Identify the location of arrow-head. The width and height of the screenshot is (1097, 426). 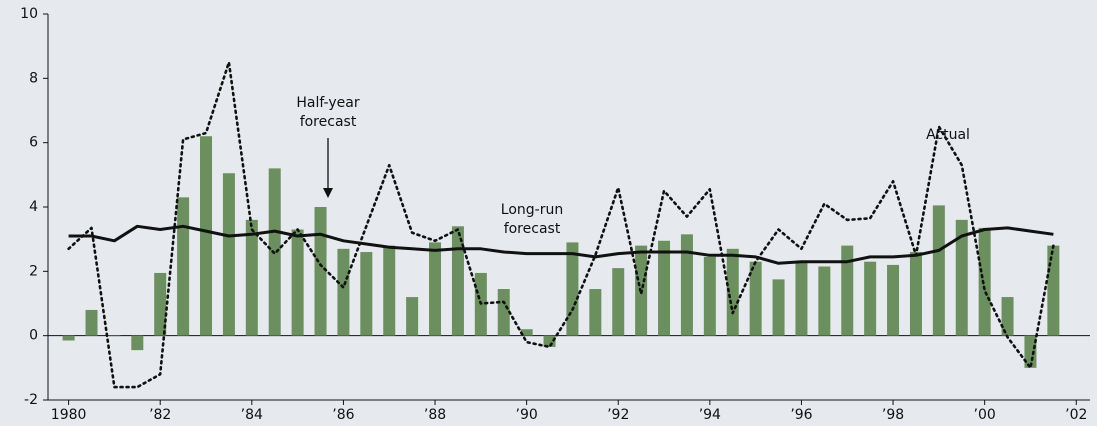
(328, 193).